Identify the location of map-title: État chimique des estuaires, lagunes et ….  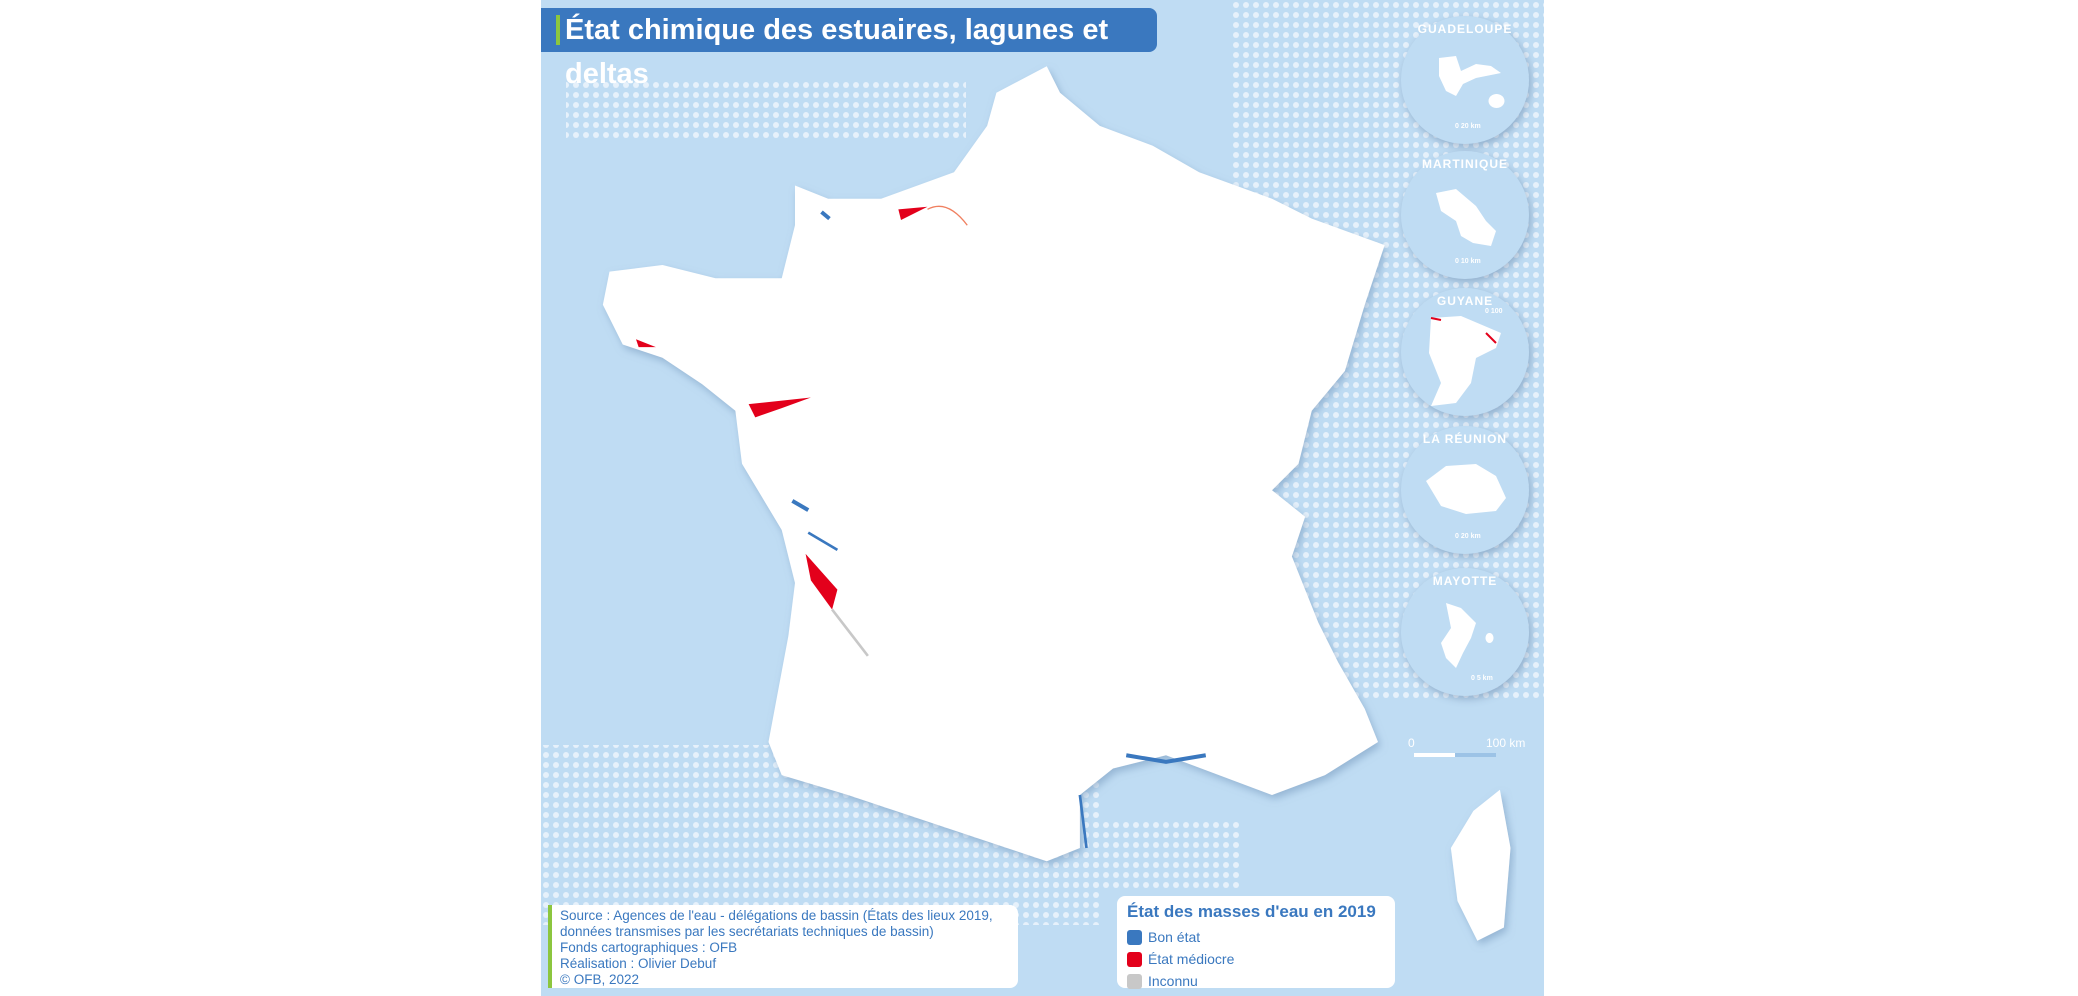
(849, 49).